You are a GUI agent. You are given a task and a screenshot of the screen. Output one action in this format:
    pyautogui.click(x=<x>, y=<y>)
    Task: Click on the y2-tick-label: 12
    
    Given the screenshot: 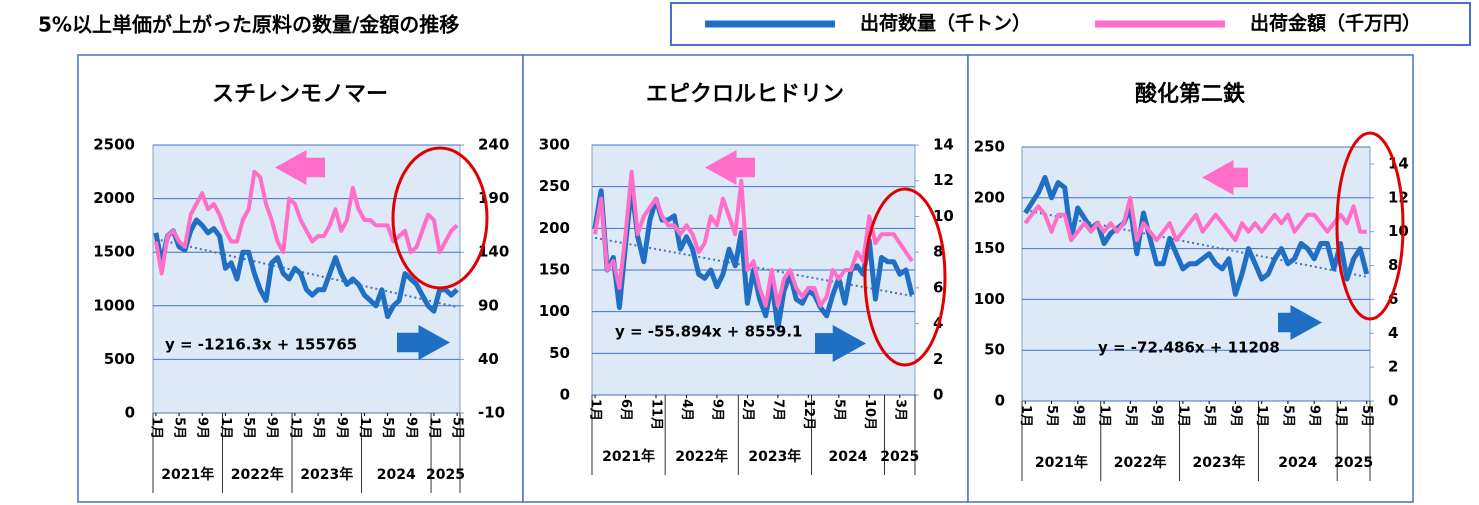 What is the action you would take?
    pyautogui.click(x=1398, y=197)
    